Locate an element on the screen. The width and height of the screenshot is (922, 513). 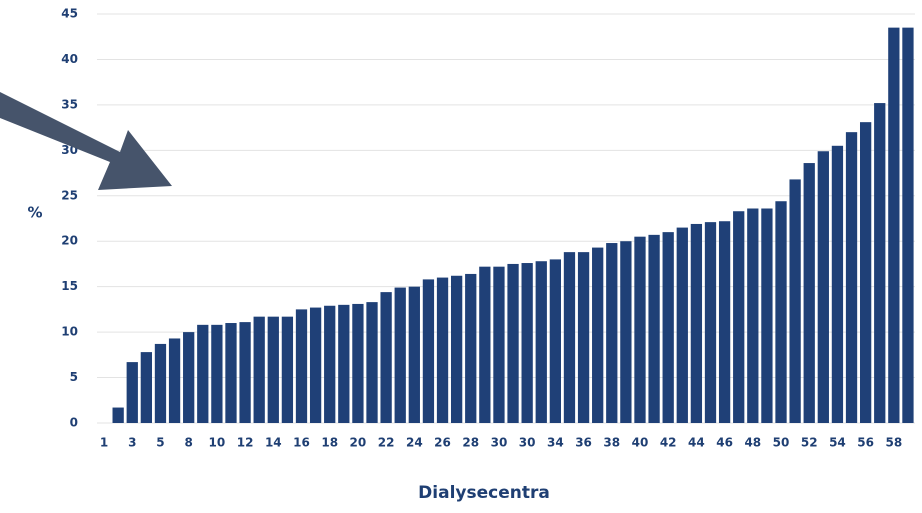
x-tick-label: 1 is located at coordinates (104, 443).